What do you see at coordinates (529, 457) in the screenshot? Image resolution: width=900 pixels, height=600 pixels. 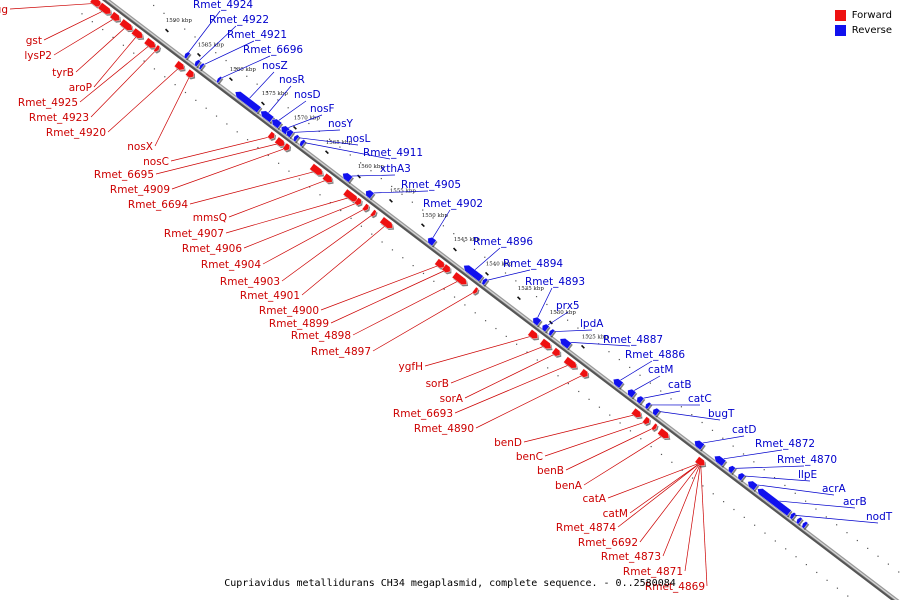 I see `forward-gene-label: benC` at bounding box center [529, 457].